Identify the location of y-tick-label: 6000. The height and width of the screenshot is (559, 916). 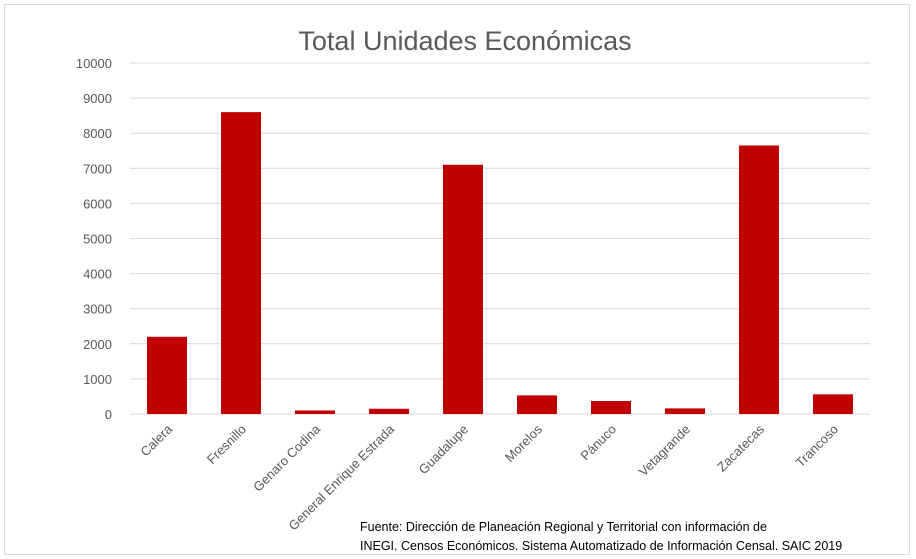
(97, 203).